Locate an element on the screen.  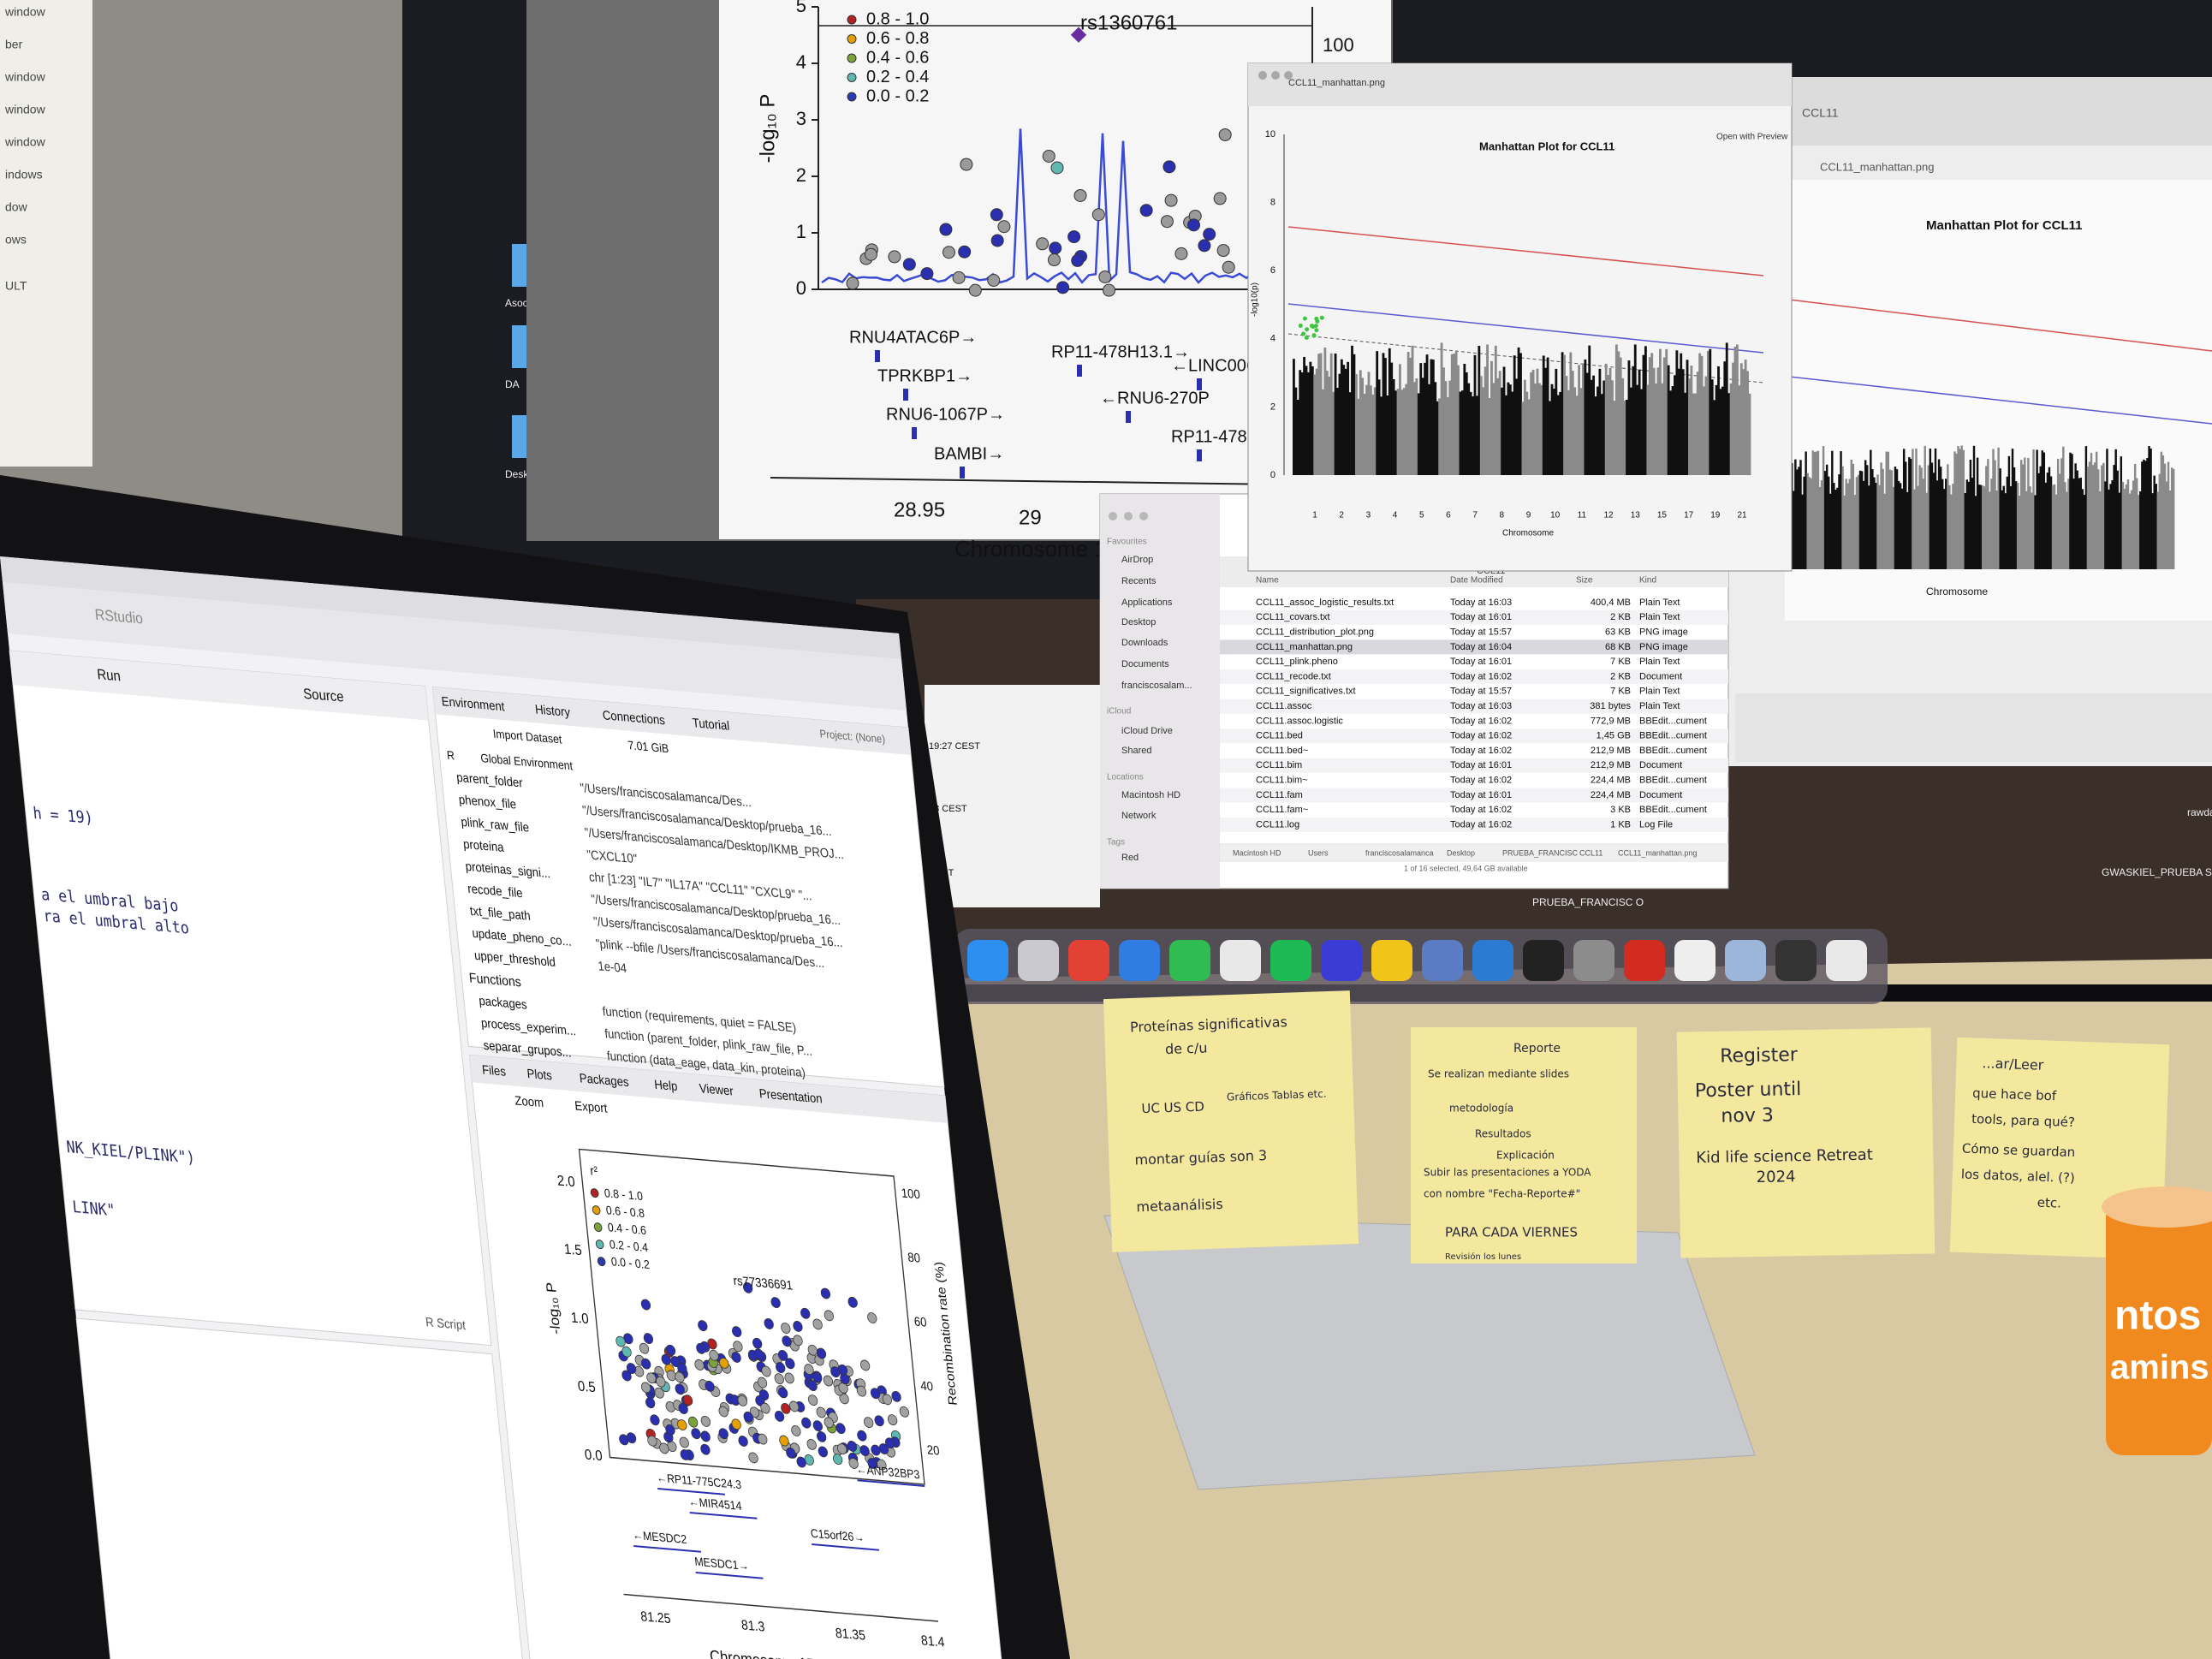
note-text: UC US CD is located at coordinates (1172, 1108).